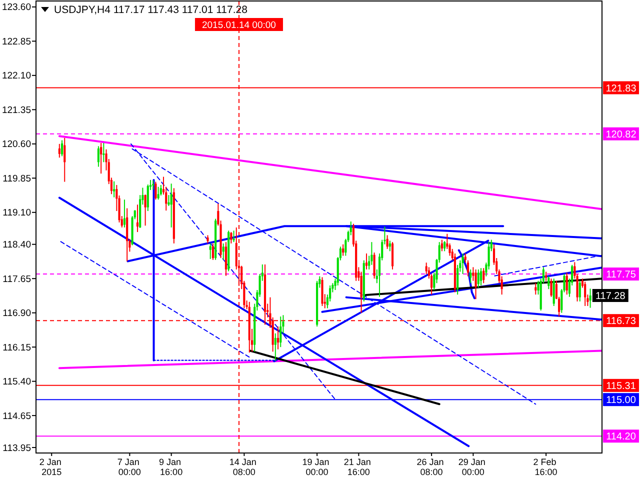 This screenshot has width=640, height=480. I want to click on x-tick-label: 2 Feb 16:00, so click(546, 467).